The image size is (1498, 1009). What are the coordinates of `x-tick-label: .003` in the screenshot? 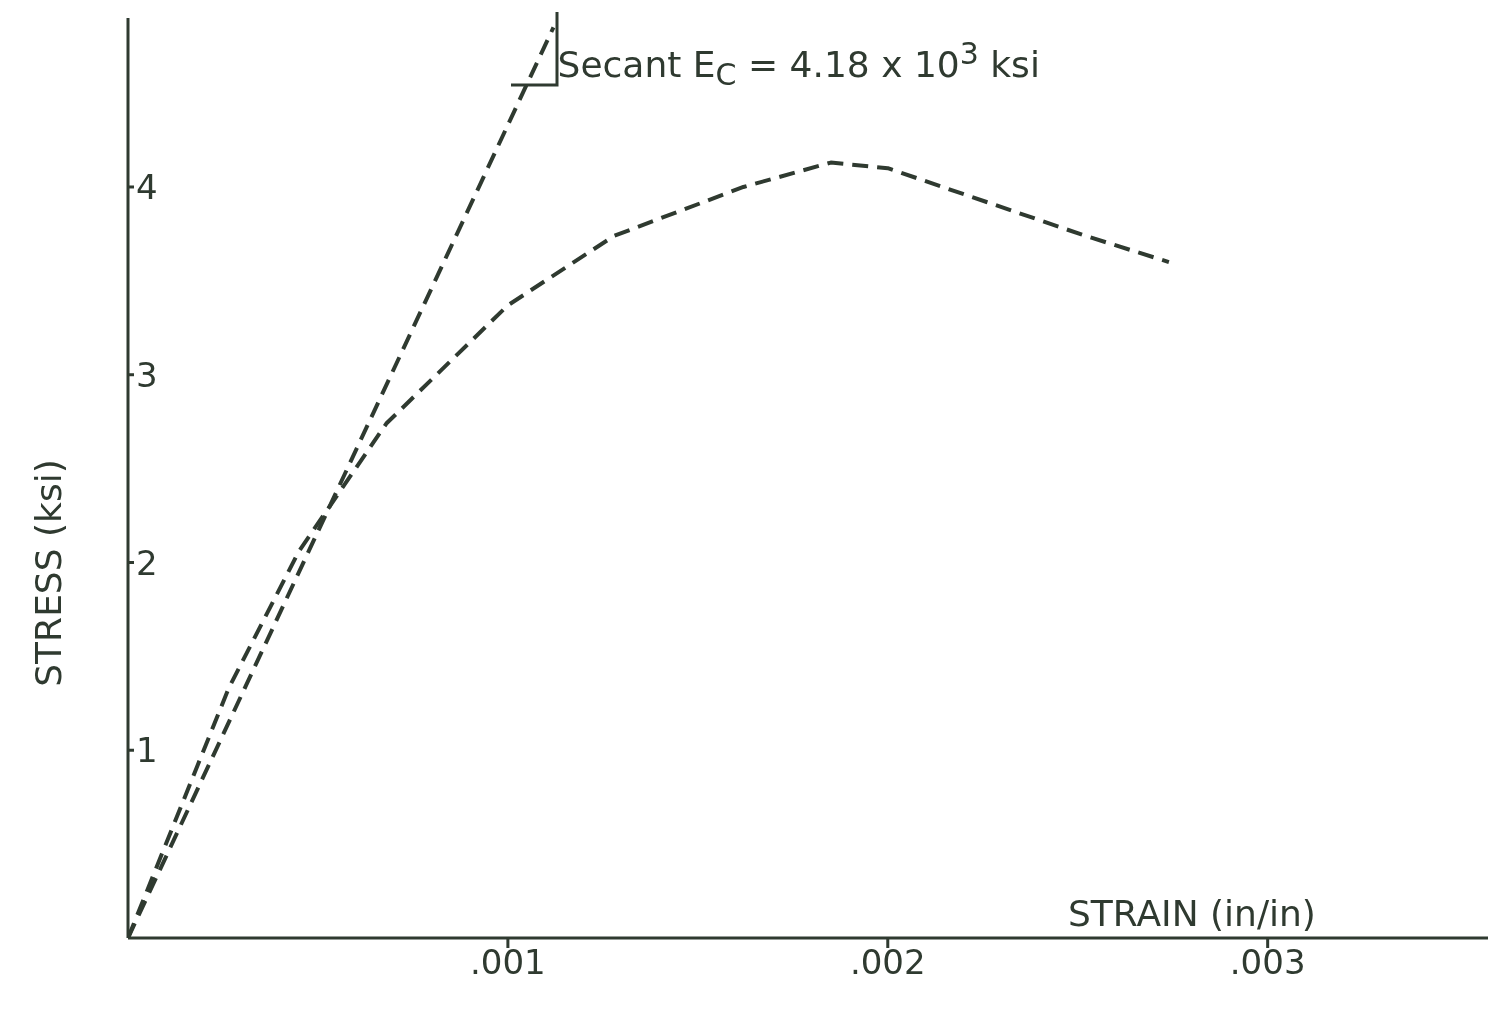 It's located at (1267, 962).